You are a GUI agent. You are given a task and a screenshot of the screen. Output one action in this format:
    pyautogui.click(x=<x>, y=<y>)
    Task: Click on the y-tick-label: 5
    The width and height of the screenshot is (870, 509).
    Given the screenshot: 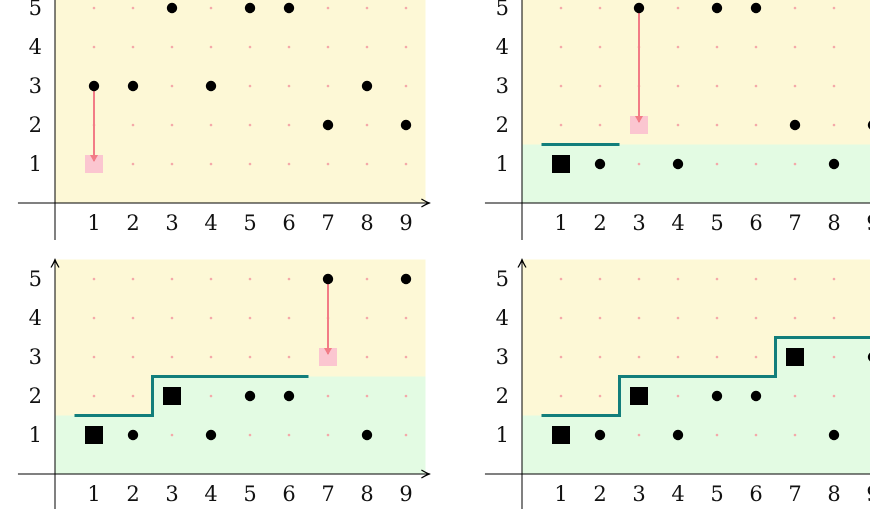 What is the action you would take?
    pyautogui.click(x=502, y=10)
    